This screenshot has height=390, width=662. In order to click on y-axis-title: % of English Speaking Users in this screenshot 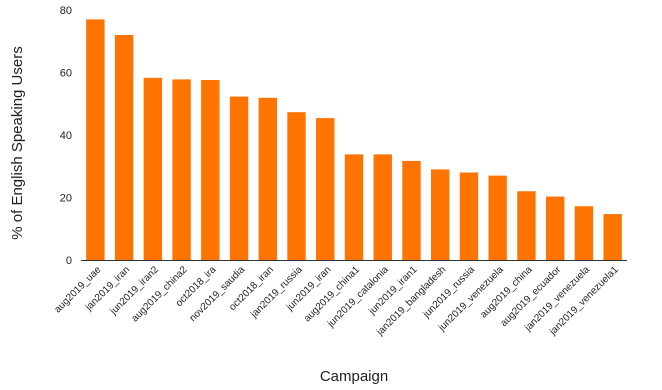, I will do `click(17, 142)`.